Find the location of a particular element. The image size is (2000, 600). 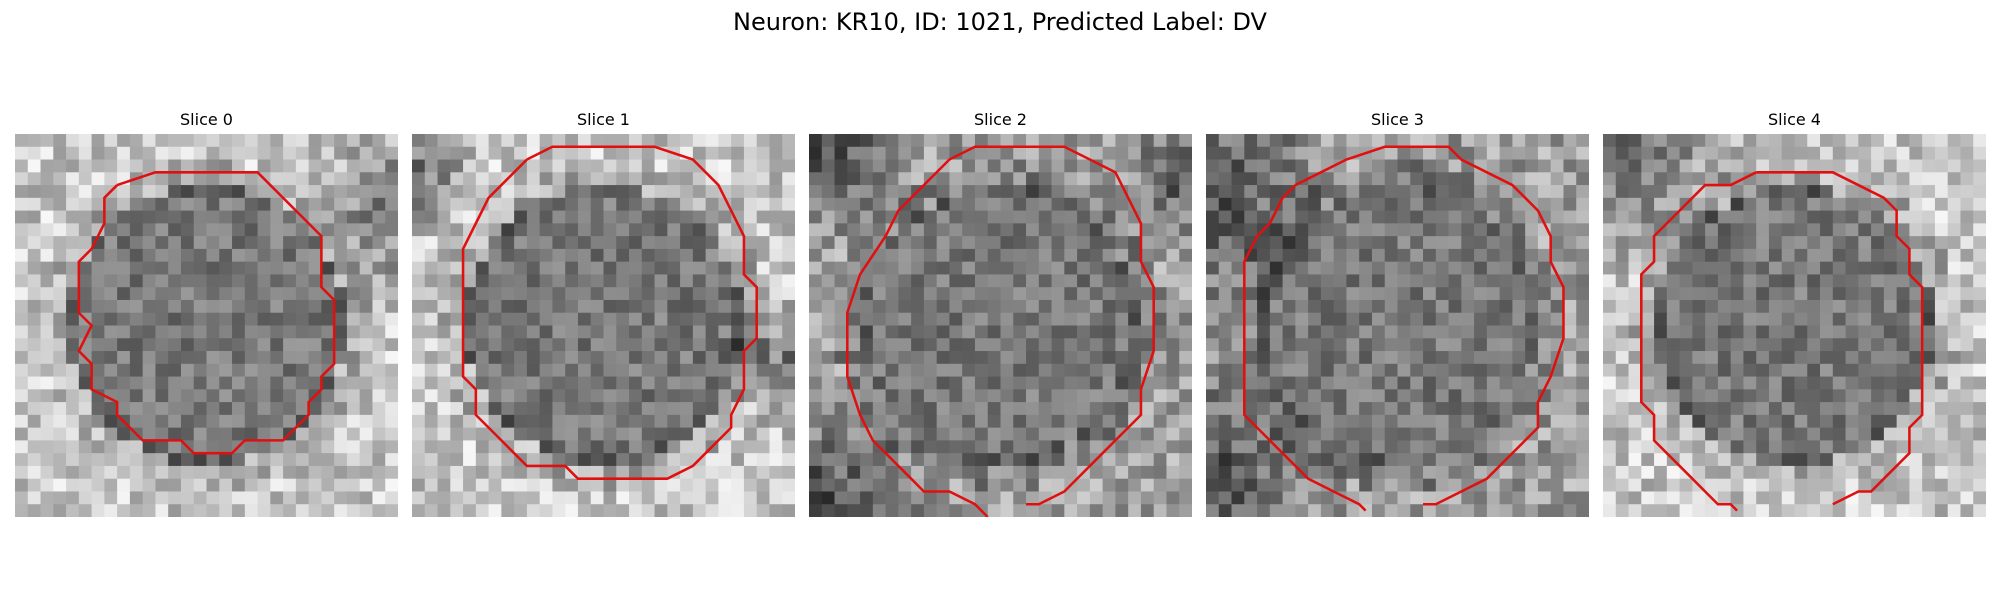

slice-title: Slice 0 is located at coordinates (206, 119).